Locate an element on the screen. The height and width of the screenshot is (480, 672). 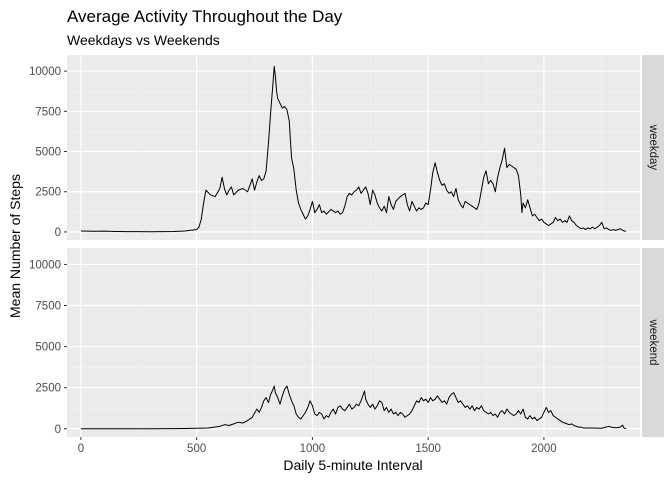
x-axis: 0 500 1000 1500 2000 is located at coordinates (317, 446).